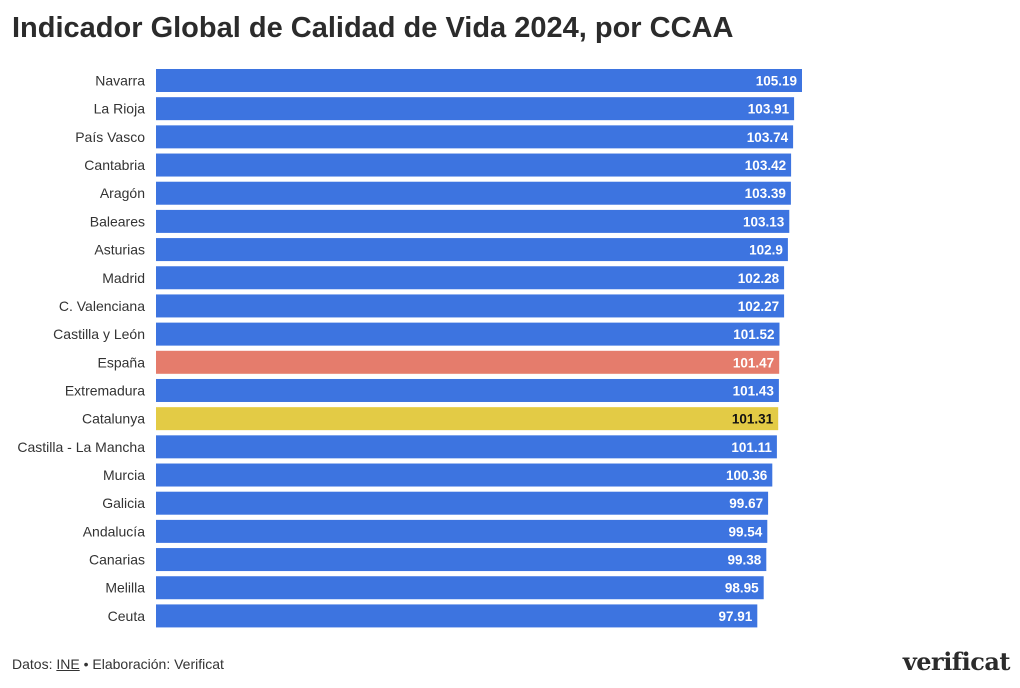  I want to click on category-label-andalucia: Andalucía, so click(114, 531).